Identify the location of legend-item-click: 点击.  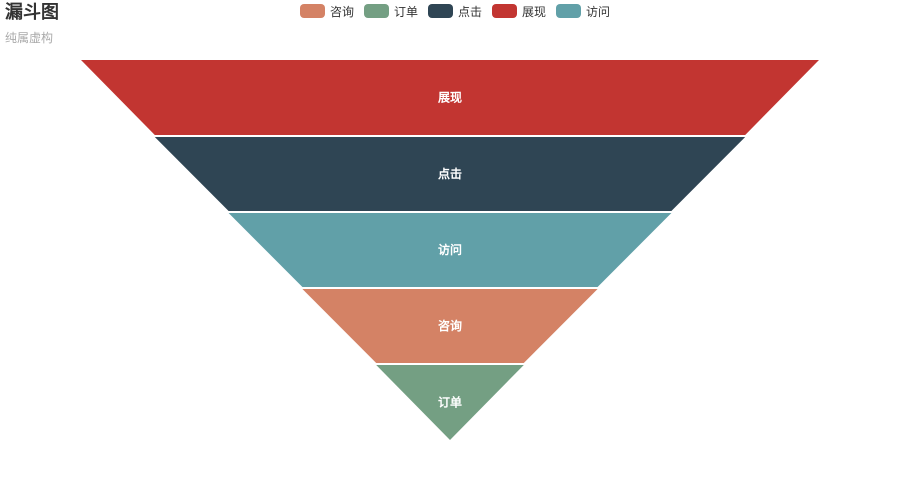
(454, 11).